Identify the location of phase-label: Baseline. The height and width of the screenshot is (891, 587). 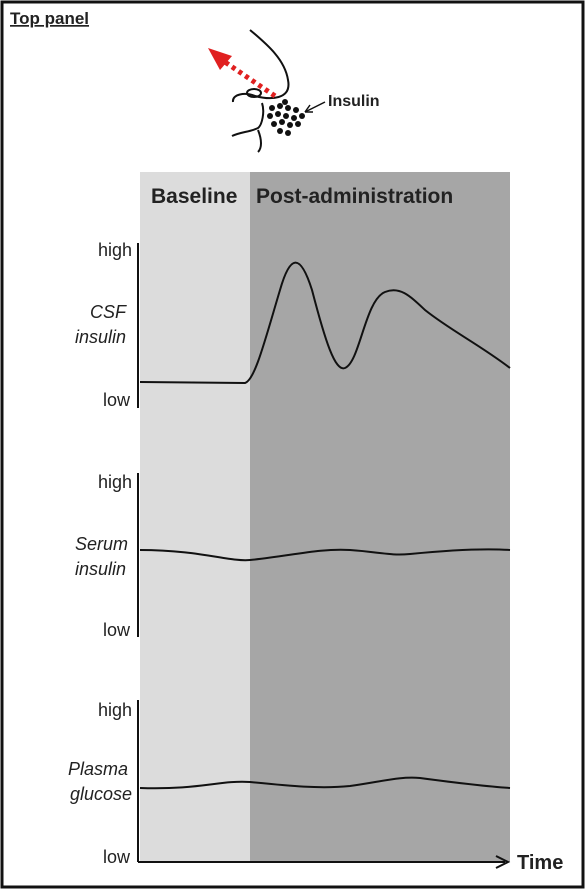
(194, 196).